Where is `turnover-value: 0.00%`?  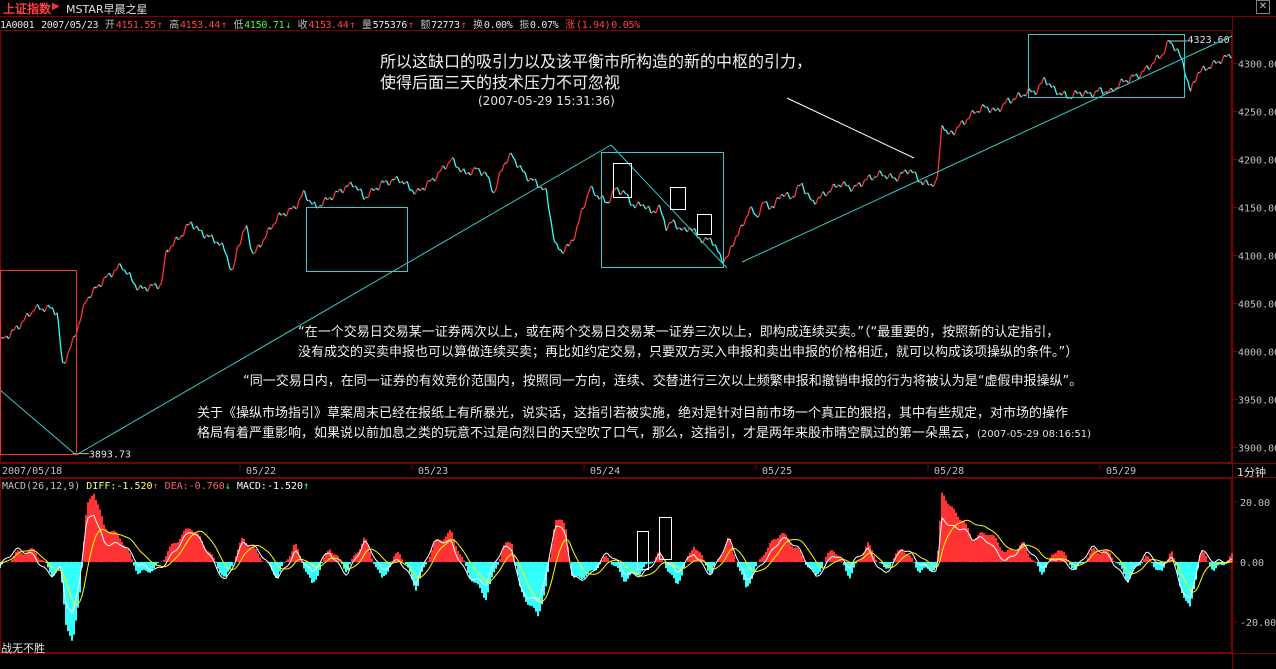
turnover-value: 0.00% is located at coordinates (498, 25).